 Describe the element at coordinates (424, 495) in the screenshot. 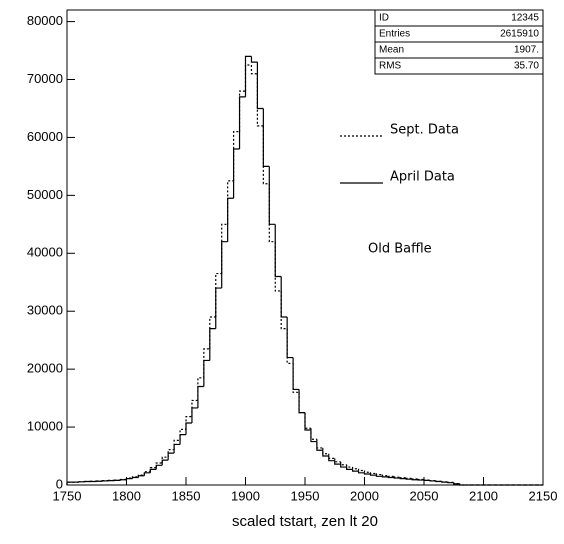

I see `x-tick-label: 2050` at that location.